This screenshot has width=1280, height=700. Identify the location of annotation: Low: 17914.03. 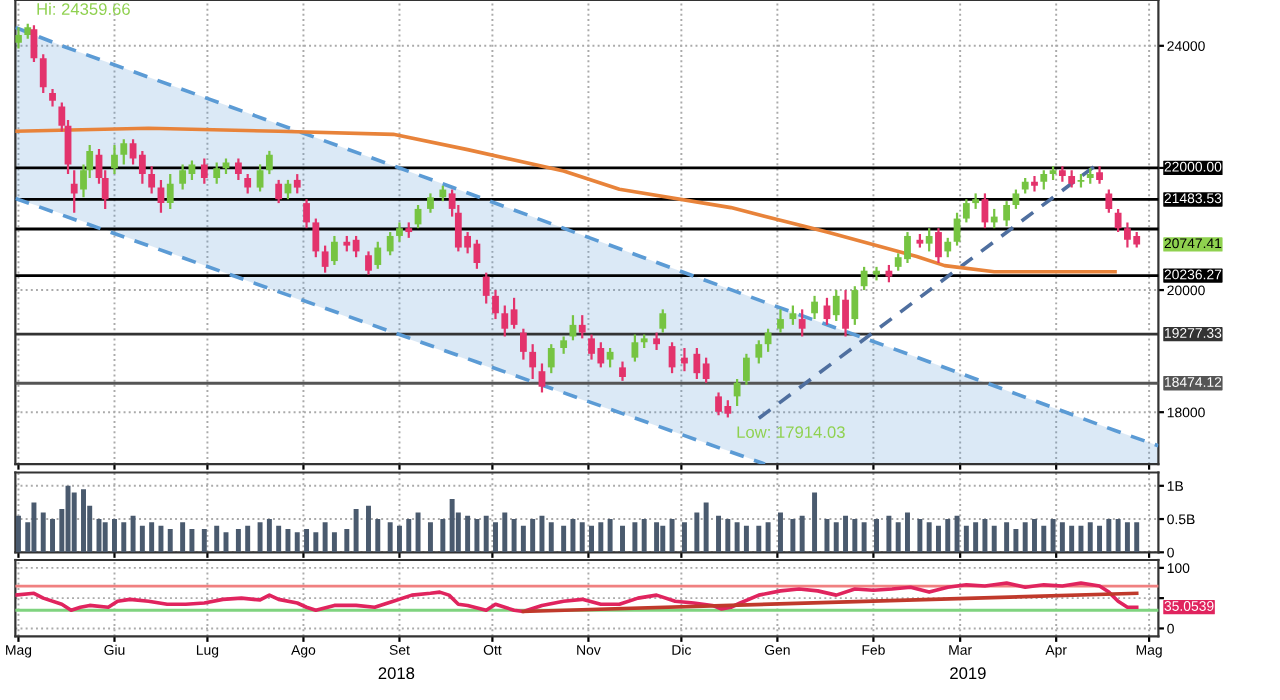
(791, 432).